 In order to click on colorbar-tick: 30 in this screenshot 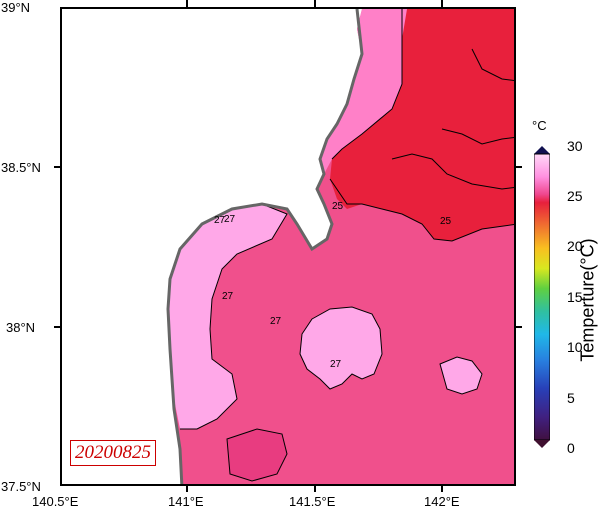, I will do `click(575, 146)`.